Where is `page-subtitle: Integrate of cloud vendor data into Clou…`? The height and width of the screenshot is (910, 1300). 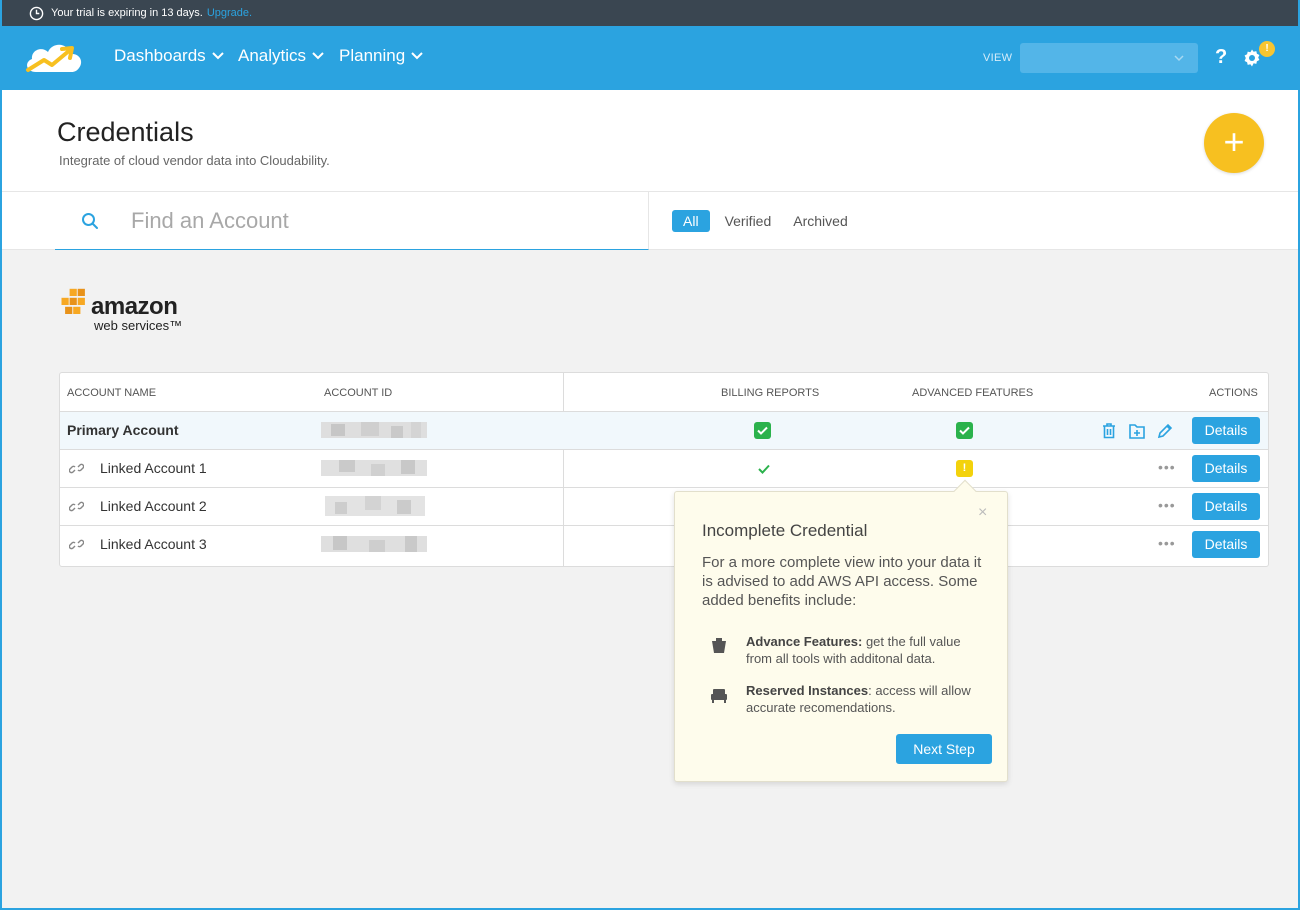 page-subtitle: Integrate of cloud vendor data into Clou… is located at coordinates (194, 160).